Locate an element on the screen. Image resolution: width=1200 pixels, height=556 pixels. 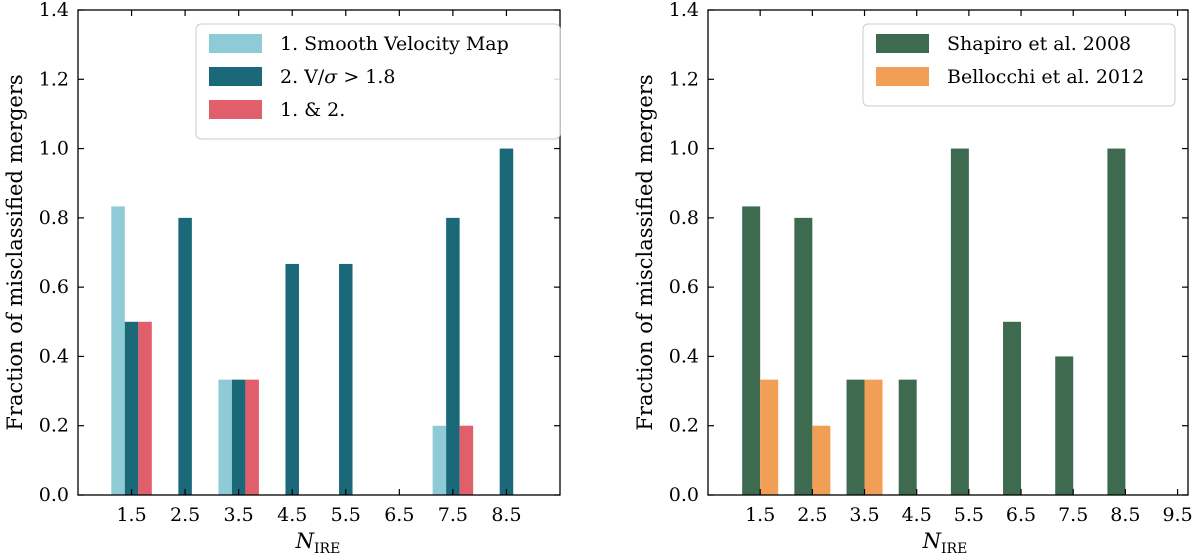
bar-2-s2-c3.5 is located at coordinates (873, 437).